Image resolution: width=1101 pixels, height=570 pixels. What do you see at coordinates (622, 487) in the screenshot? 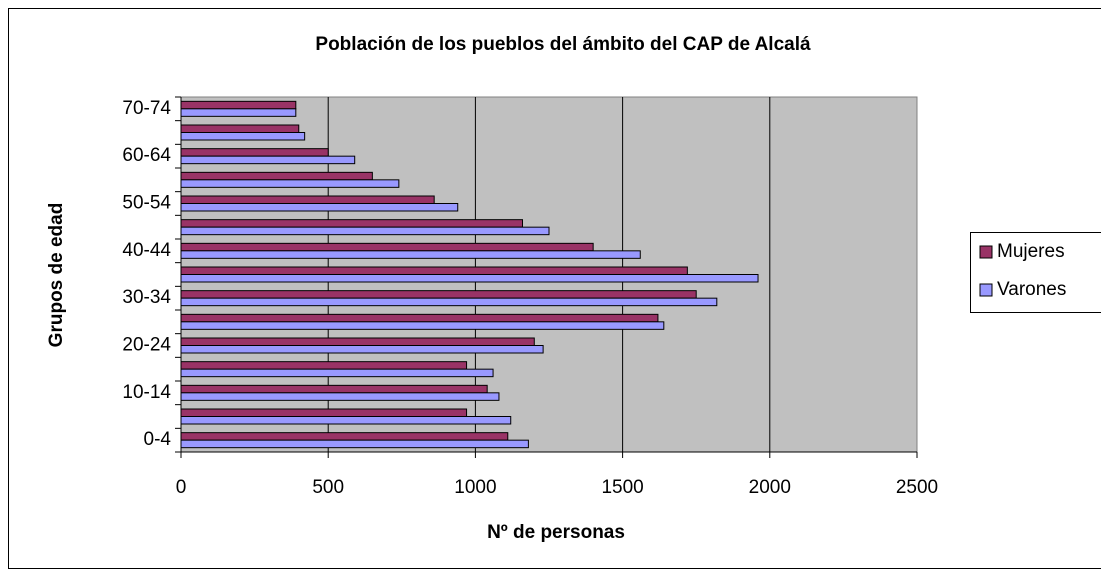
I see `x-tick-label: 1500` at bounding box center [622, 487].